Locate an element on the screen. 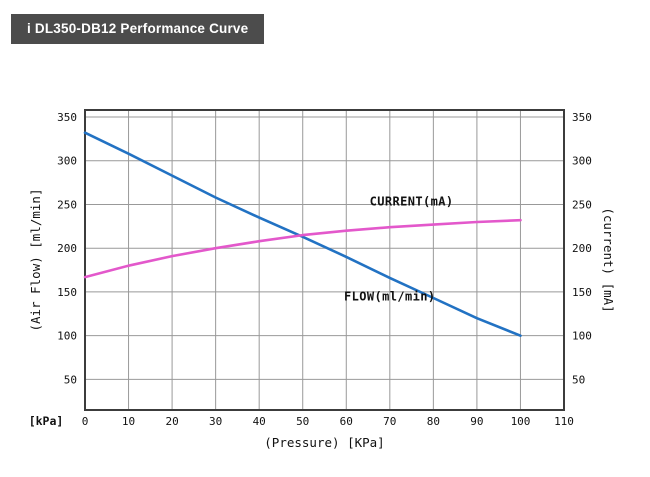 The image size is (650, 477). y-tick-label-right: 250 is located at coordinates (582, 205).